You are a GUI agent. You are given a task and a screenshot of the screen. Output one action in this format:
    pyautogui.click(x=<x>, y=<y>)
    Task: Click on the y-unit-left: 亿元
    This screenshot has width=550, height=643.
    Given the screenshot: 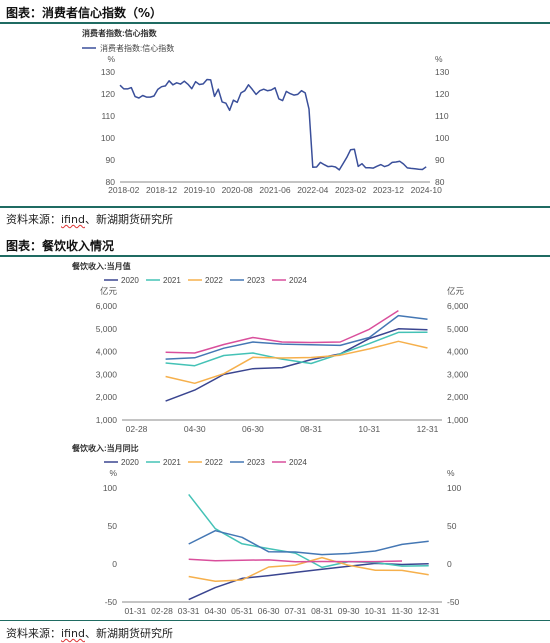 What is the action you would take?
    pyautogui.click(x=109, y=291)
    